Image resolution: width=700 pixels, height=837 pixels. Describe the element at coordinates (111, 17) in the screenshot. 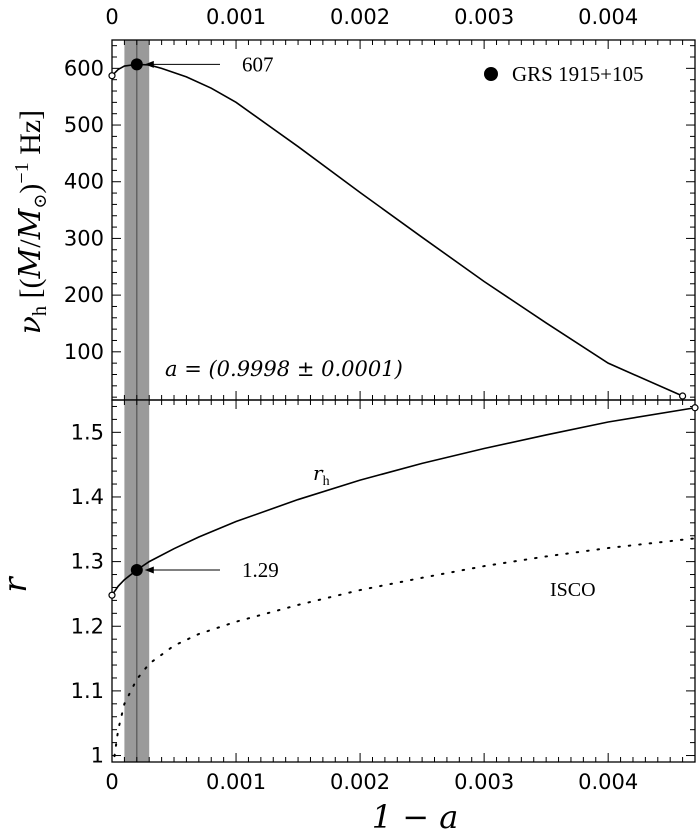

I see `top-x-tick-label: 0` at that location.